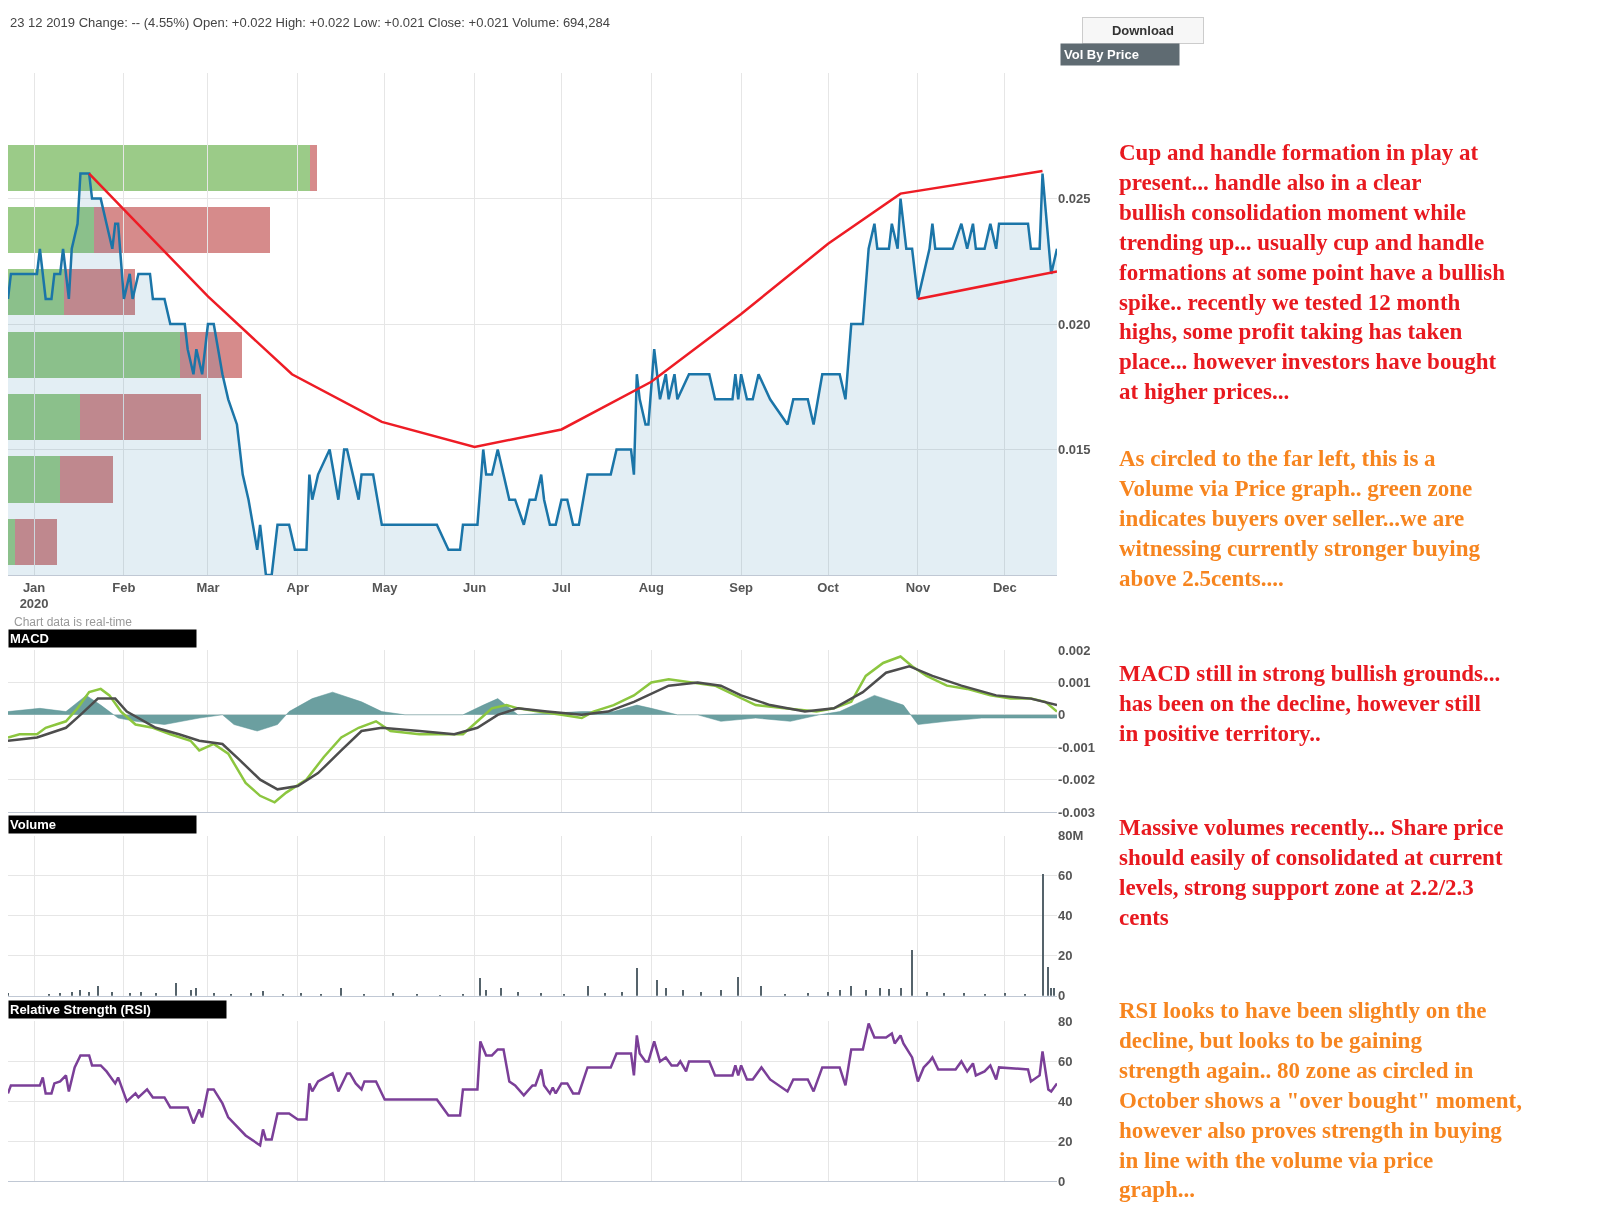 The width and height of the screenshot is (1605, 1224). What do you see at coordinates (1101, 54) in the screenshot?
I see `text: Vol By Price` at bounding box center [1101, 54].